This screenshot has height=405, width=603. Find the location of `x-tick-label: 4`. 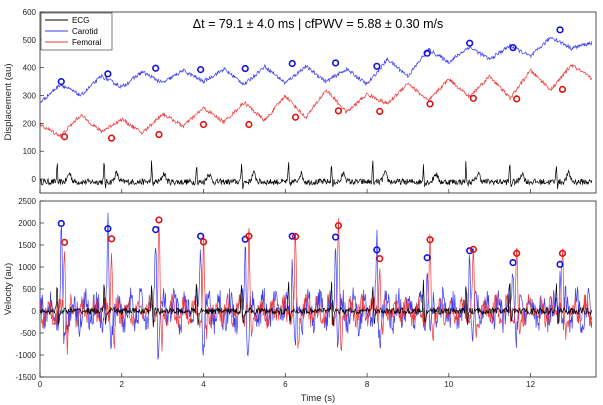

x-tick-label: 4 is located at coordinates (203, 384).